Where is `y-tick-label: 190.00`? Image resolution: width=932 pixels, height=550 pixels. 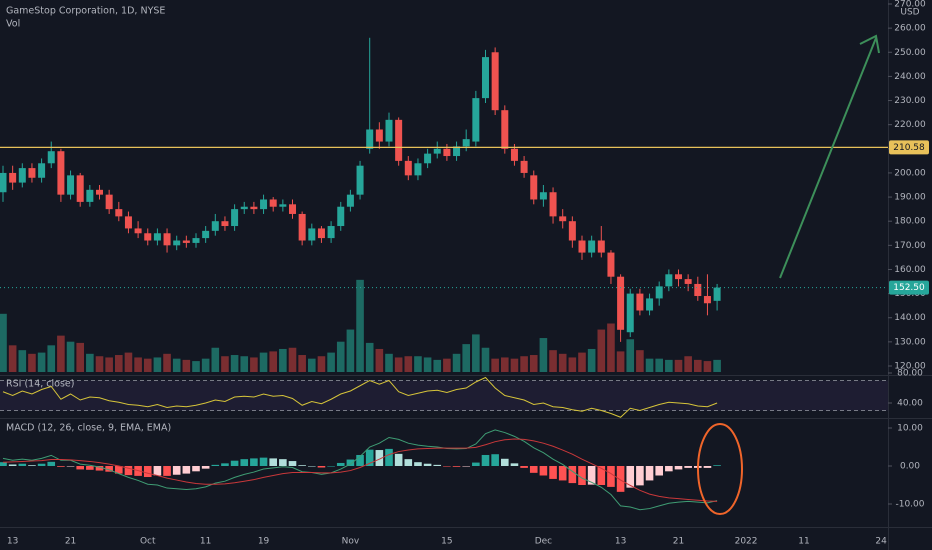 y-tick-label: 190.00 is located at coordinates (910, 198).